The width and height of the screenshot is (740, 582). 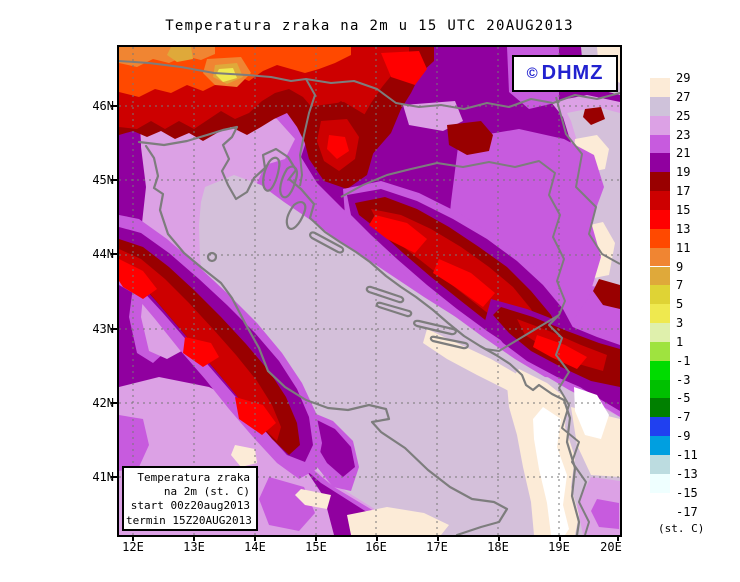 What do you see at coordinates (134, 443) in the screenshot?
I see `sw-transition-blob` at bounding box center [134, 443].